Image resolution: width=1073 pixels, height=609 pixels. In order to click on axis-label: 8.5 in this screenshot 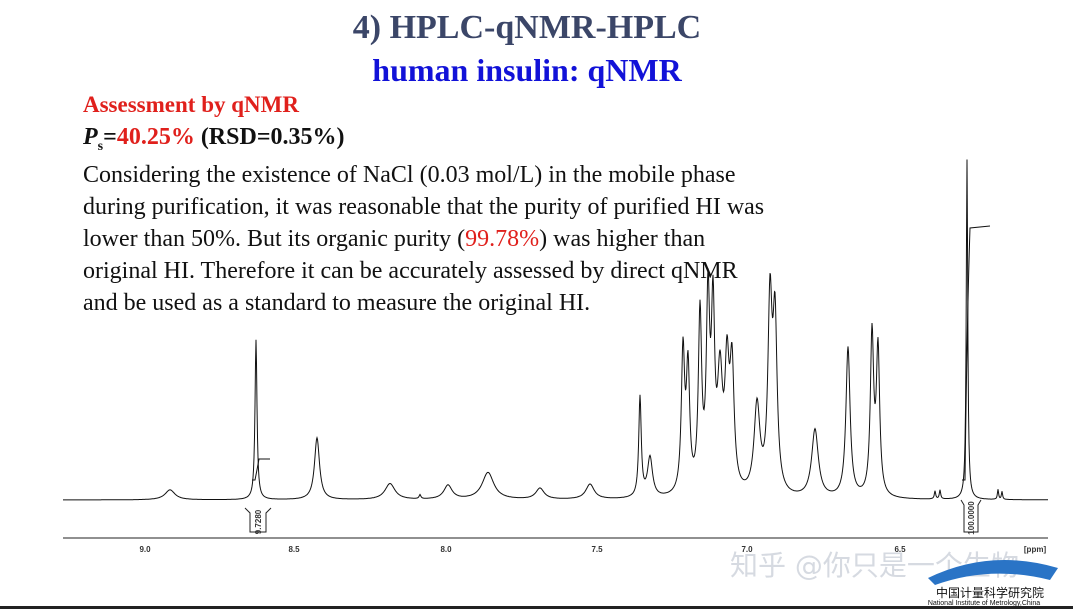, I will do `click(294, 549)`.